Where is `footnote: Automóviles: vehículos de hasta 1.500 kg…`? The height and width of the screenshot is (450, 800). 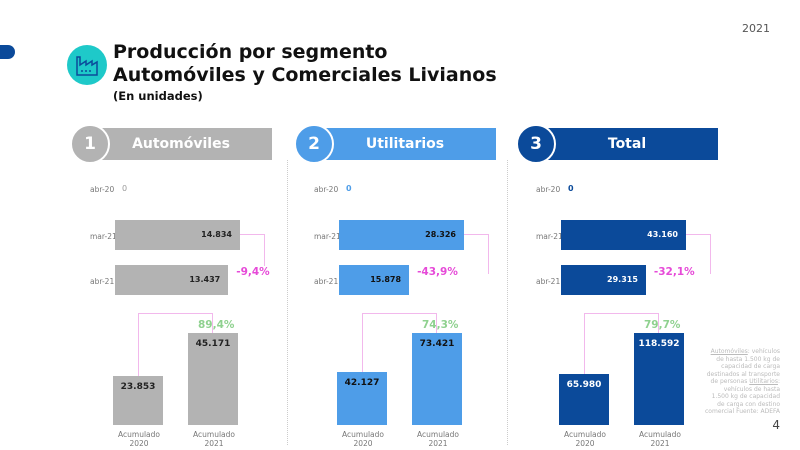
footnote: Automóviles: vehículos de hasta 1.500 kg… is located at coordinates (742, 382).